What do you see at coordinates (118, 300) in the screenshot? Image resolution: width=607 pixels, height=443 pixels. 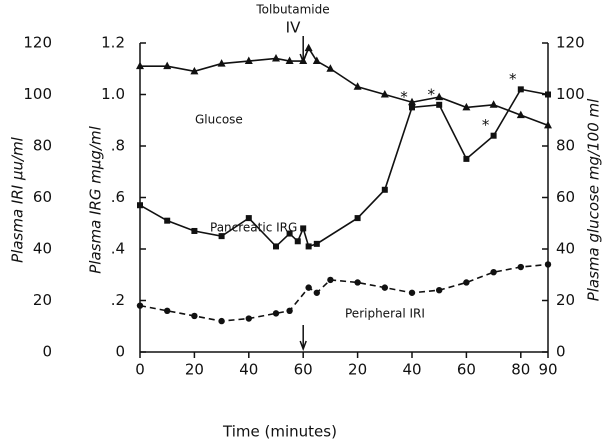 I see `y-tick-label: .2` at bounding box center [118, 300].